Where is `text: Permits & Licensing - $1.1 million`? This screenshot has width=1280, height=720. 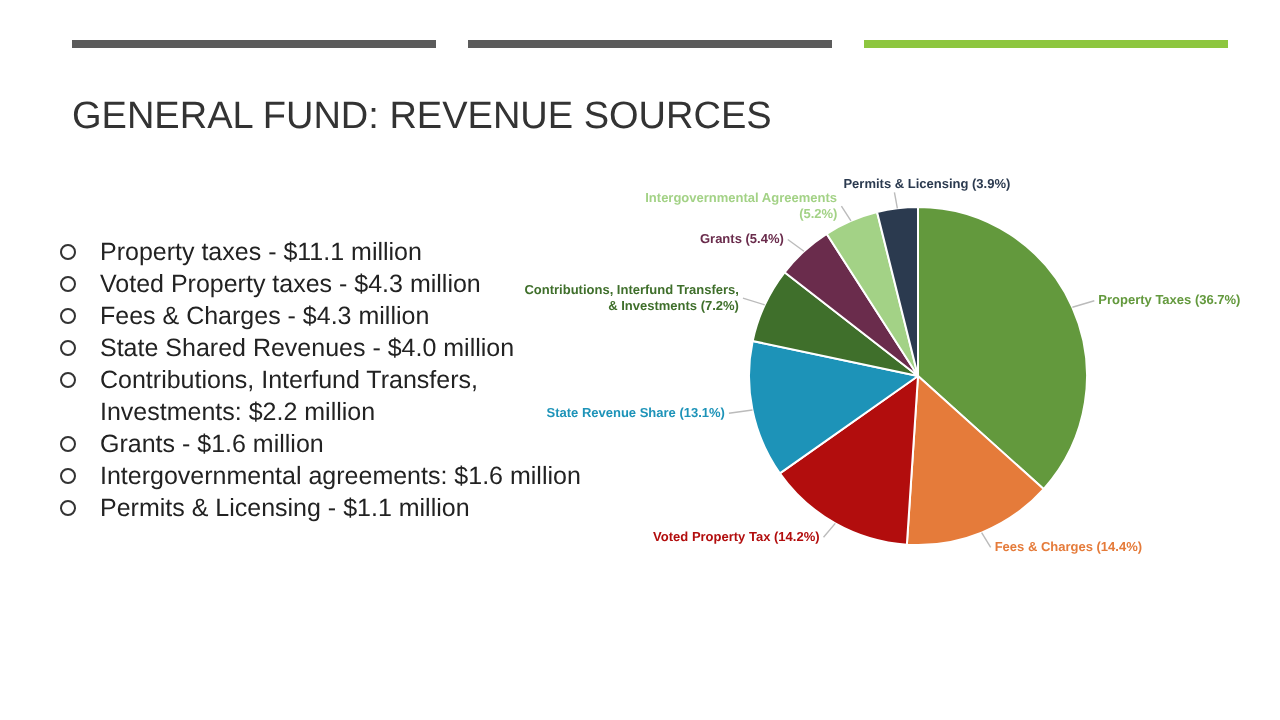 text: Permits & Licensing - $1.1 million is located at coordinates (340, 508).